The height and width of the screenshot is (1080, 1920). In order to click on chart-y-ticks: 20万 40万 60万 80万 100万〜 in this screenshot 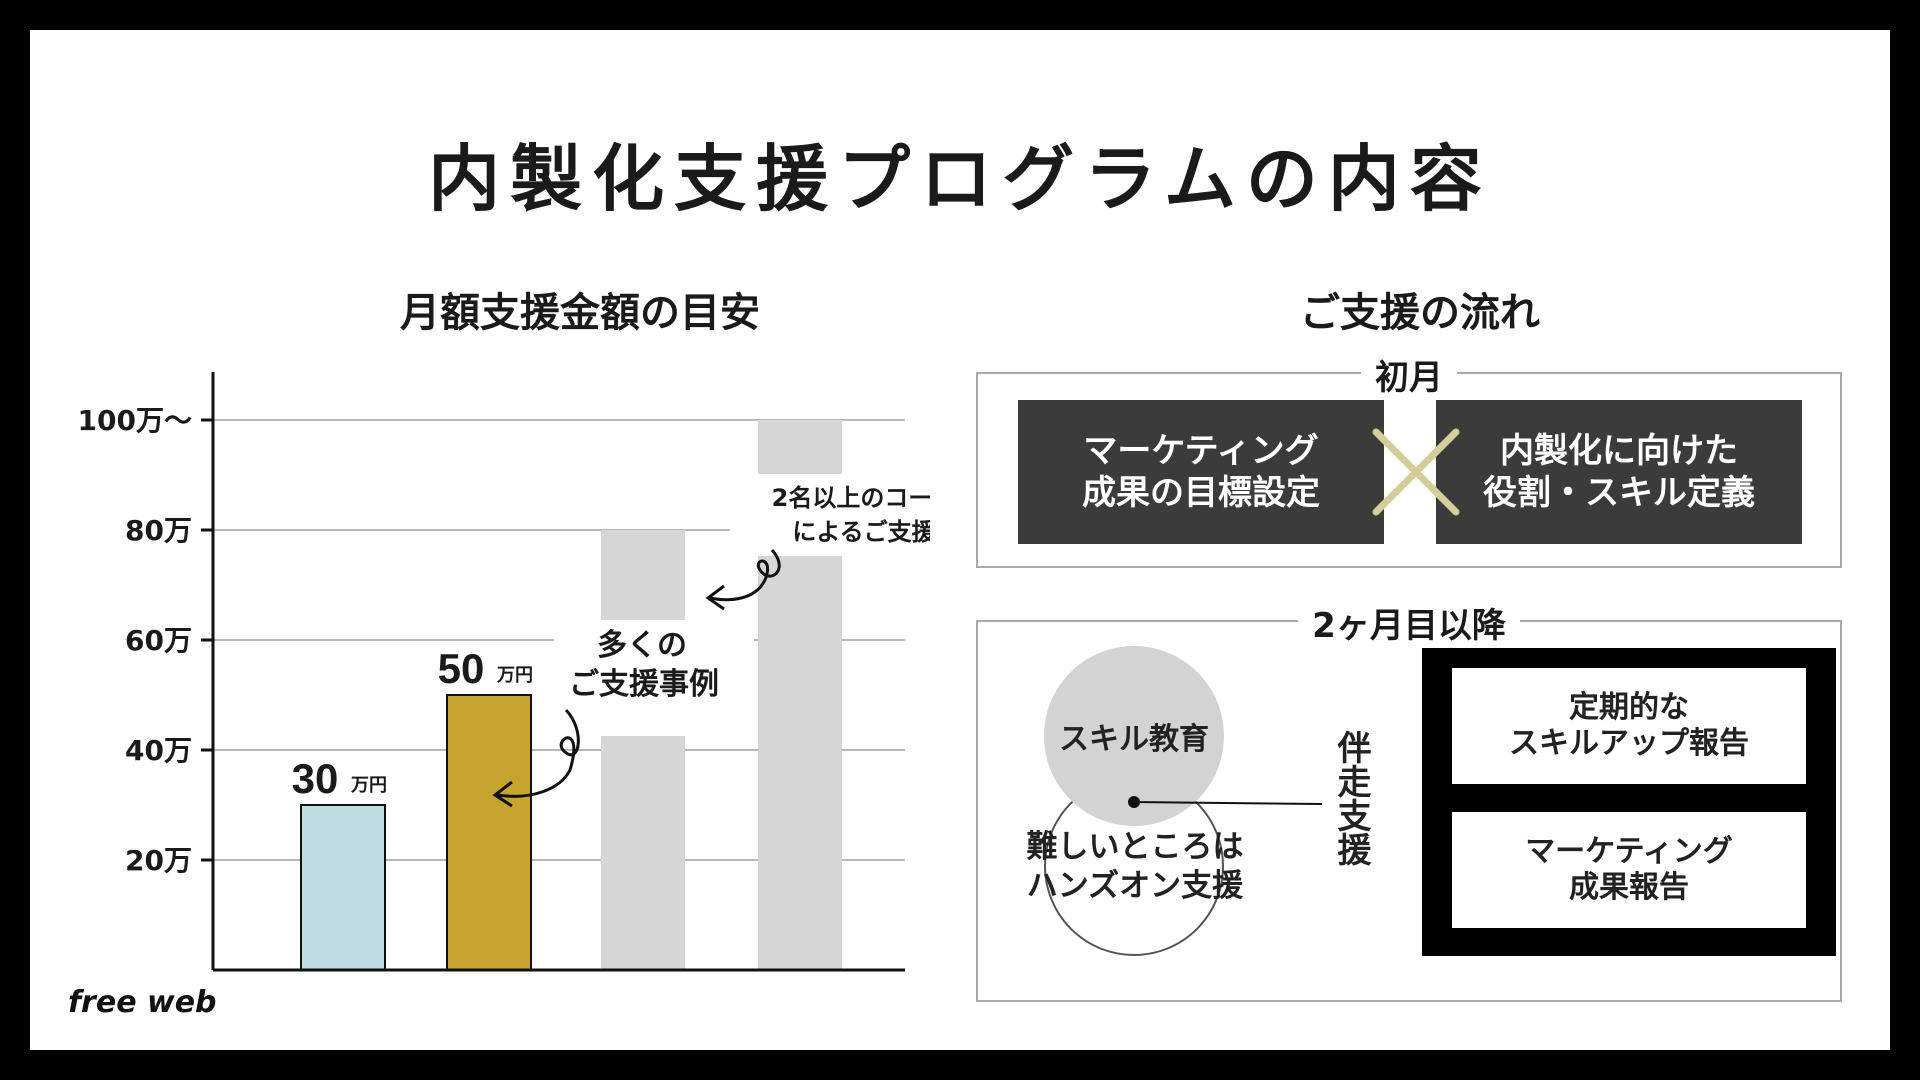, I will do `click(145, 640)`.